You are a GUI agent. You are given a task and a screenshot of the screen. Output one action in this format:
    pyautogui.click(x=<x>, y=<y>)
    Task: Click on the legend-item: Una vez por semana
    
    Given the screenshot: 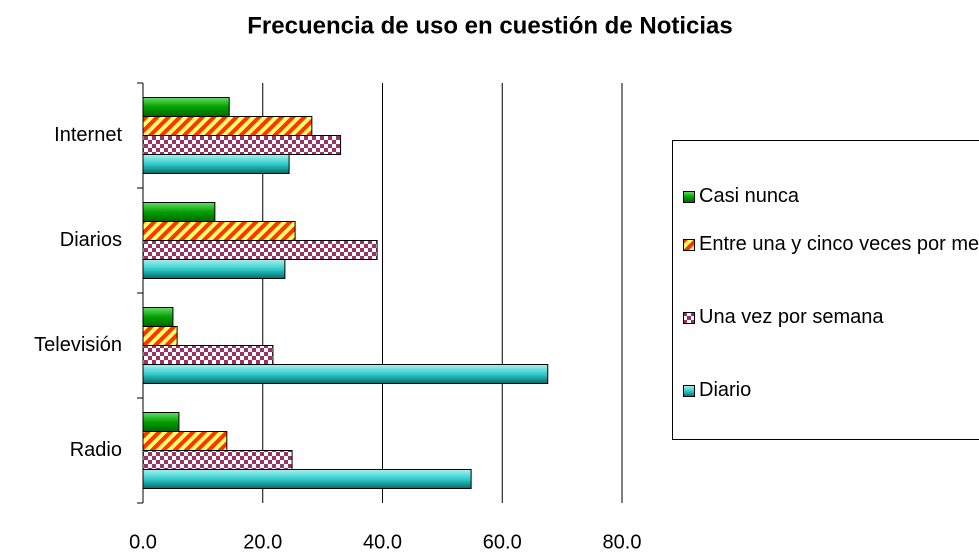 What is the action you would take?
    pyautogui.click(x=831, y=318)
    